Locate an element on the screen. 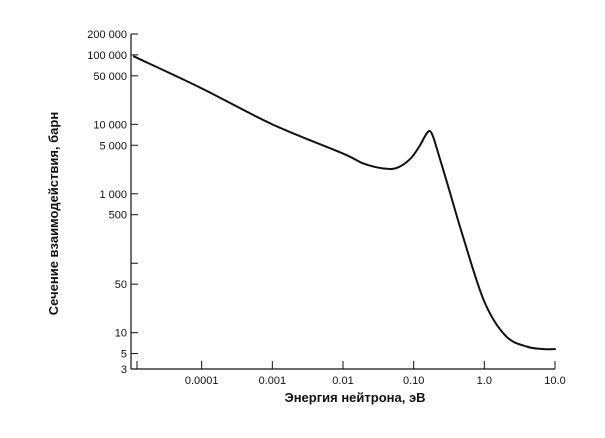 Image resolution: width=605 pixels, height=438 pixels. y-tick-label: 1 000 is located at coordinates (113, 195).